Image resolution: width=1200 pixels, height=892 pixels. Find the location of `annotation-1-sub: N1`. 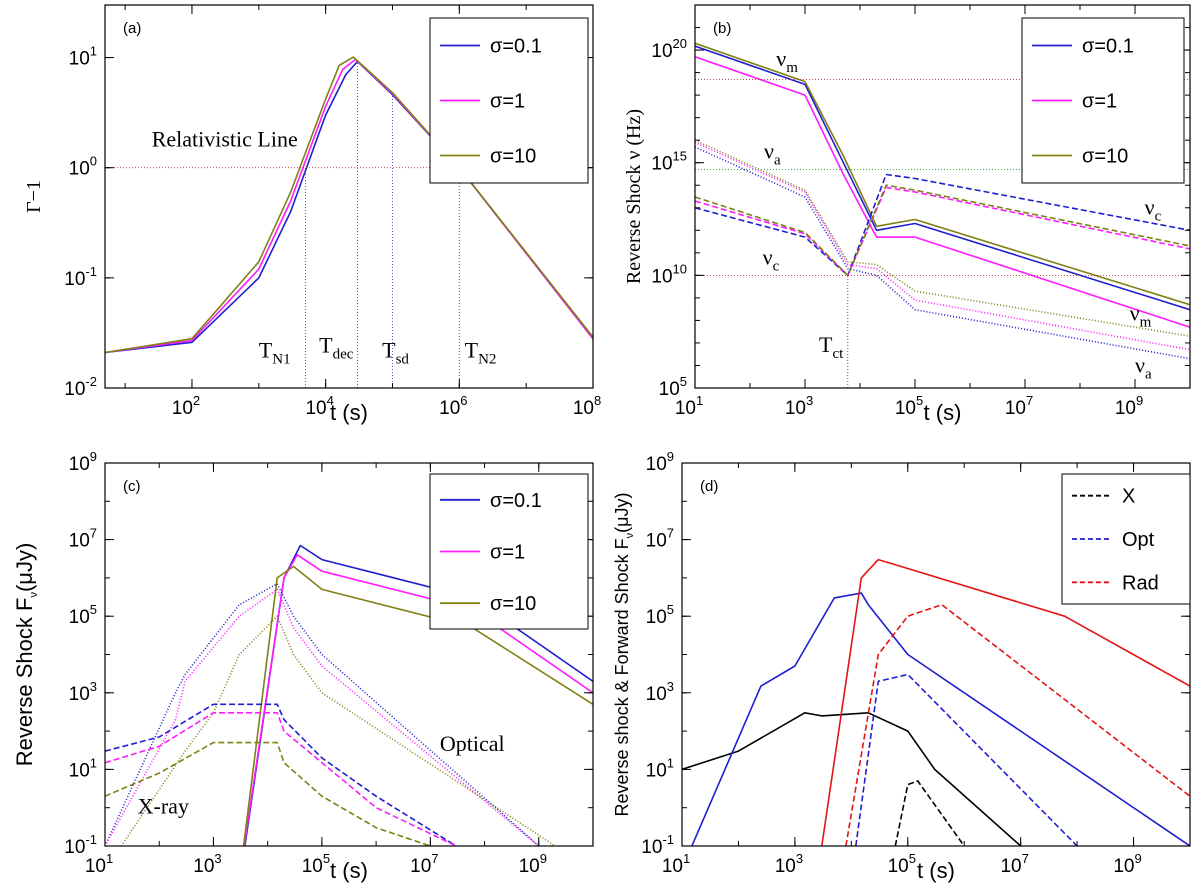

annotation-1-sub: N1 is located at coordinates (281, 359).